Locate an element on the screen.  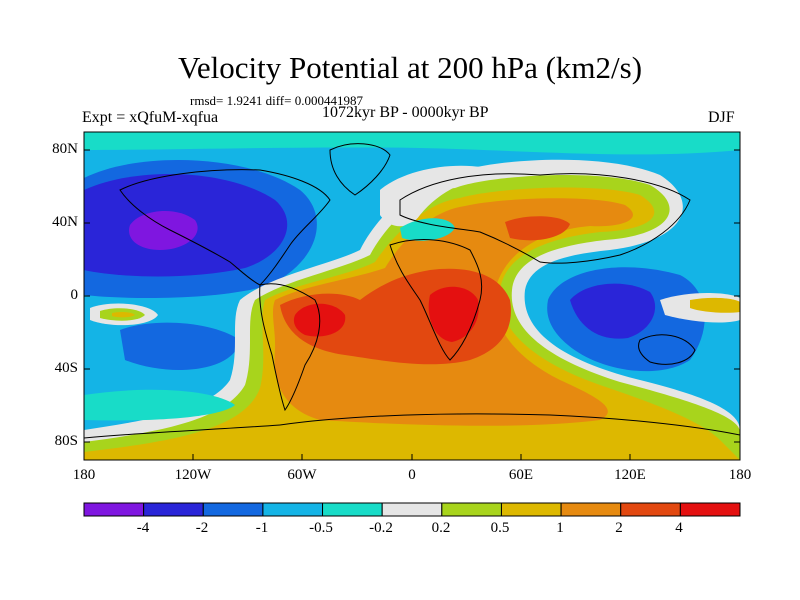
lat-tick-label: 40N is located at coordinates (65, 222).